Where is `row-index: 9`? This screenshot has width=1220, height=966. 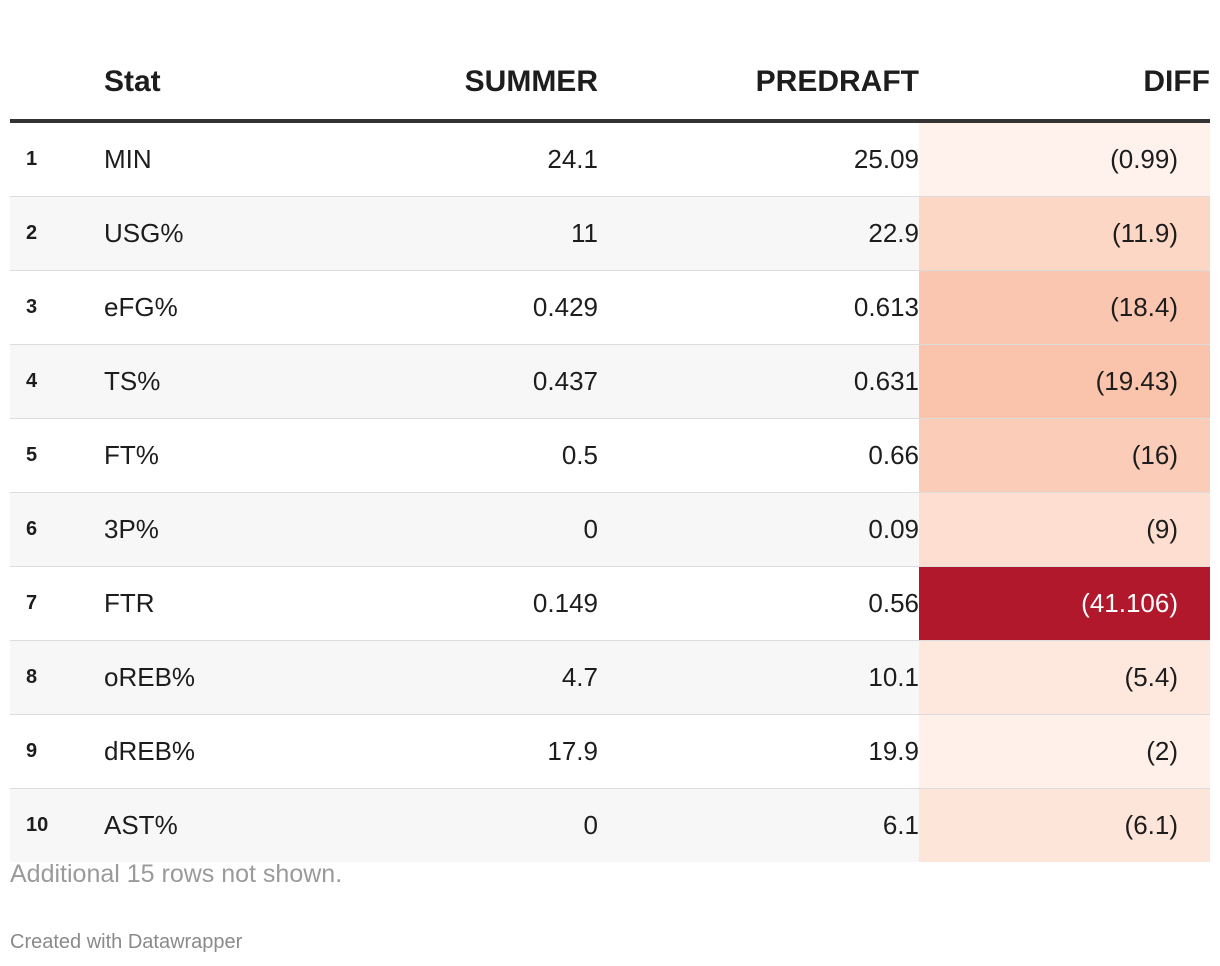 row-index: 9 is located at coordinates (57, 751).